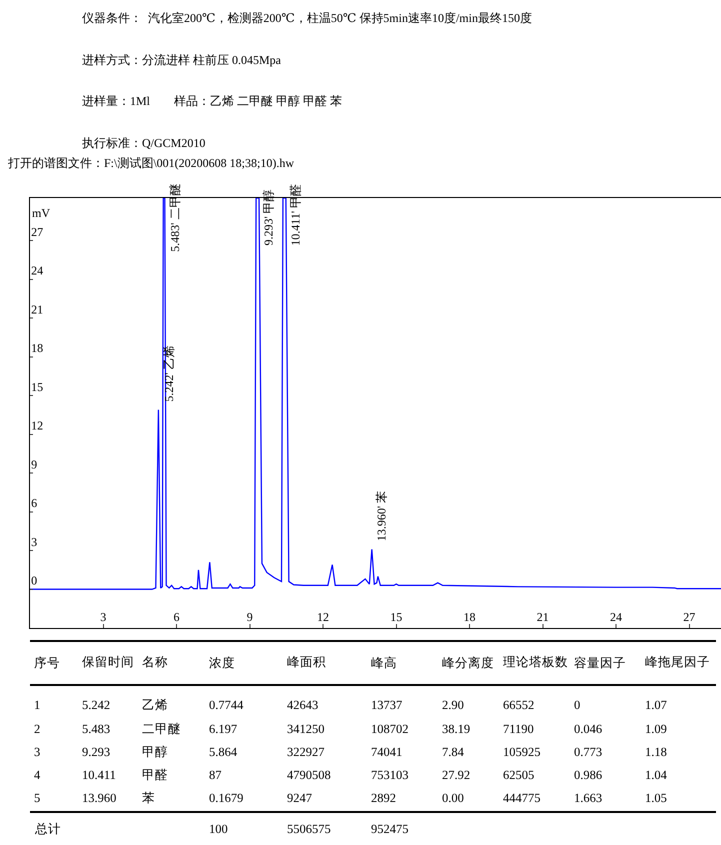  I want to click on y-tick-label: 3, so click(34, 541).